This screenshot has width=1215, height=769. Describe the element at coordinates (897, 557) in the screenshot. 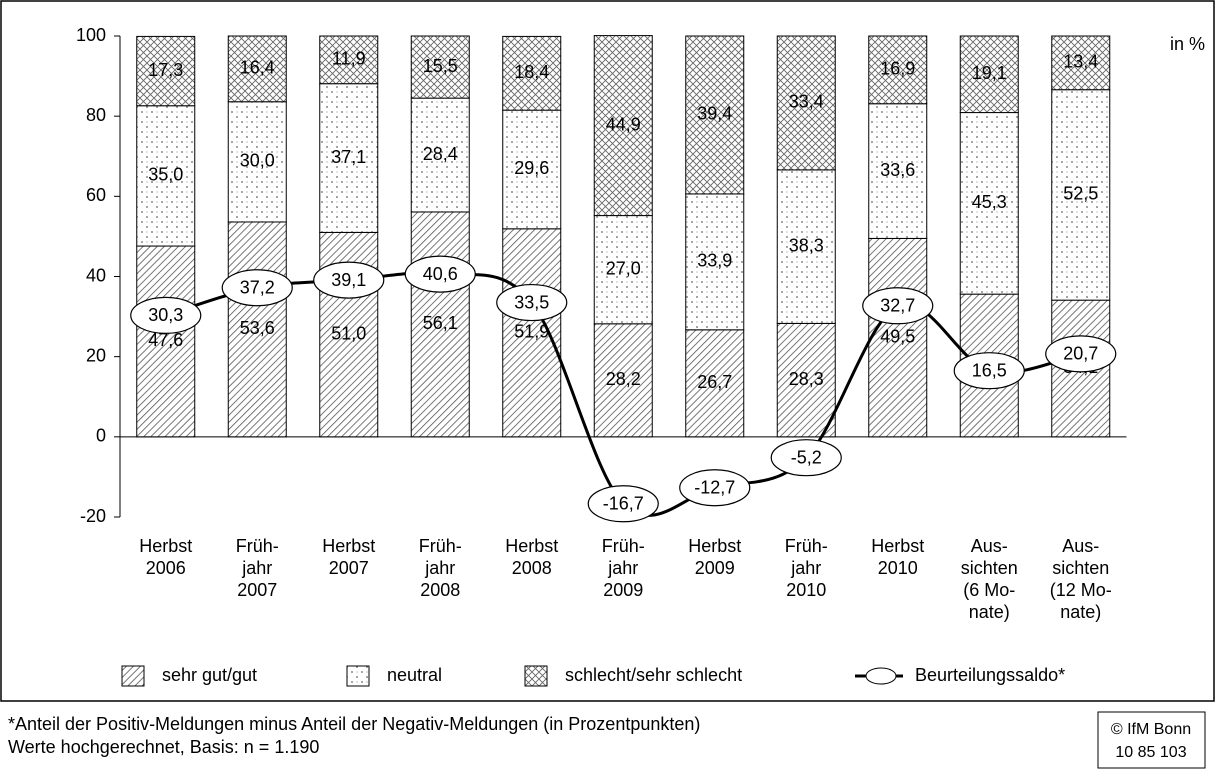

I see `x-tick-label: Herbst 2010` at that location.